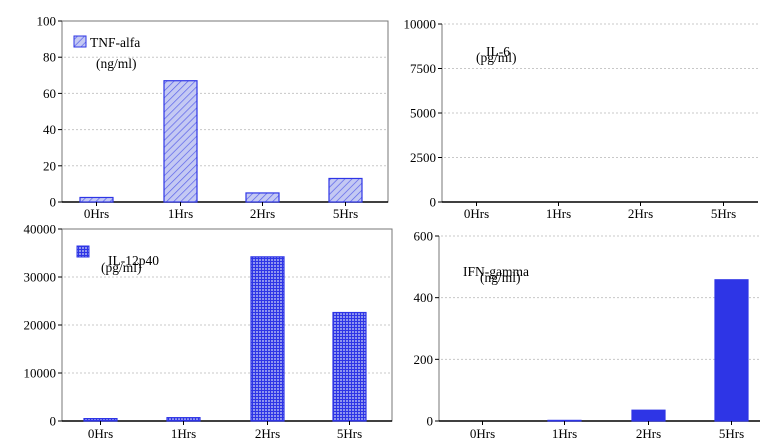 The height and width of the screenshot is (441, 763). Describe the element at coordinates (40, 325) in the screenshot. I see `y-tick-label: 20000` at that location.